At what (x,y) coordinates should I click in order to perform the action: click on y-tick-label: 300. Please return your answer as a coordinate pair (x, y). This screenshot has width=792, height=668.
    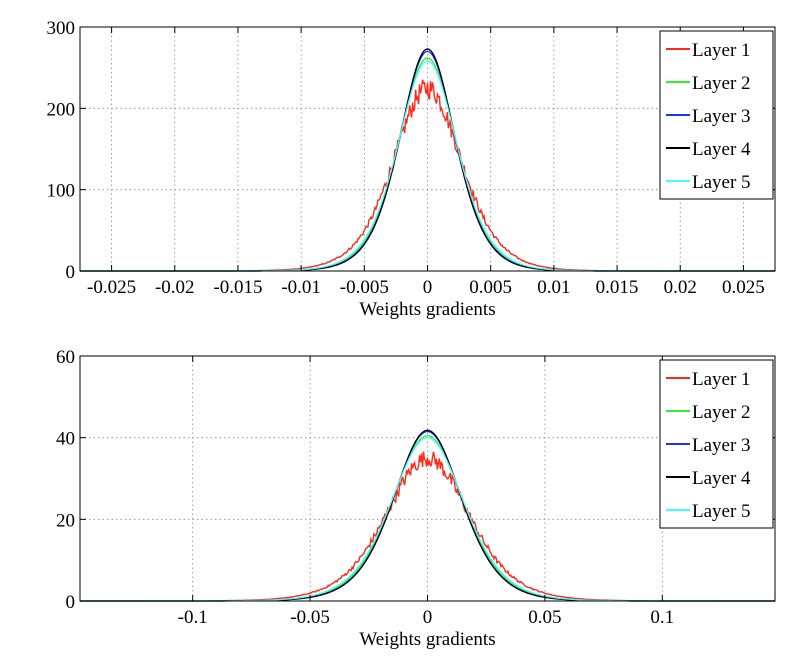
    Looking at the image, I should click on (61, 28).